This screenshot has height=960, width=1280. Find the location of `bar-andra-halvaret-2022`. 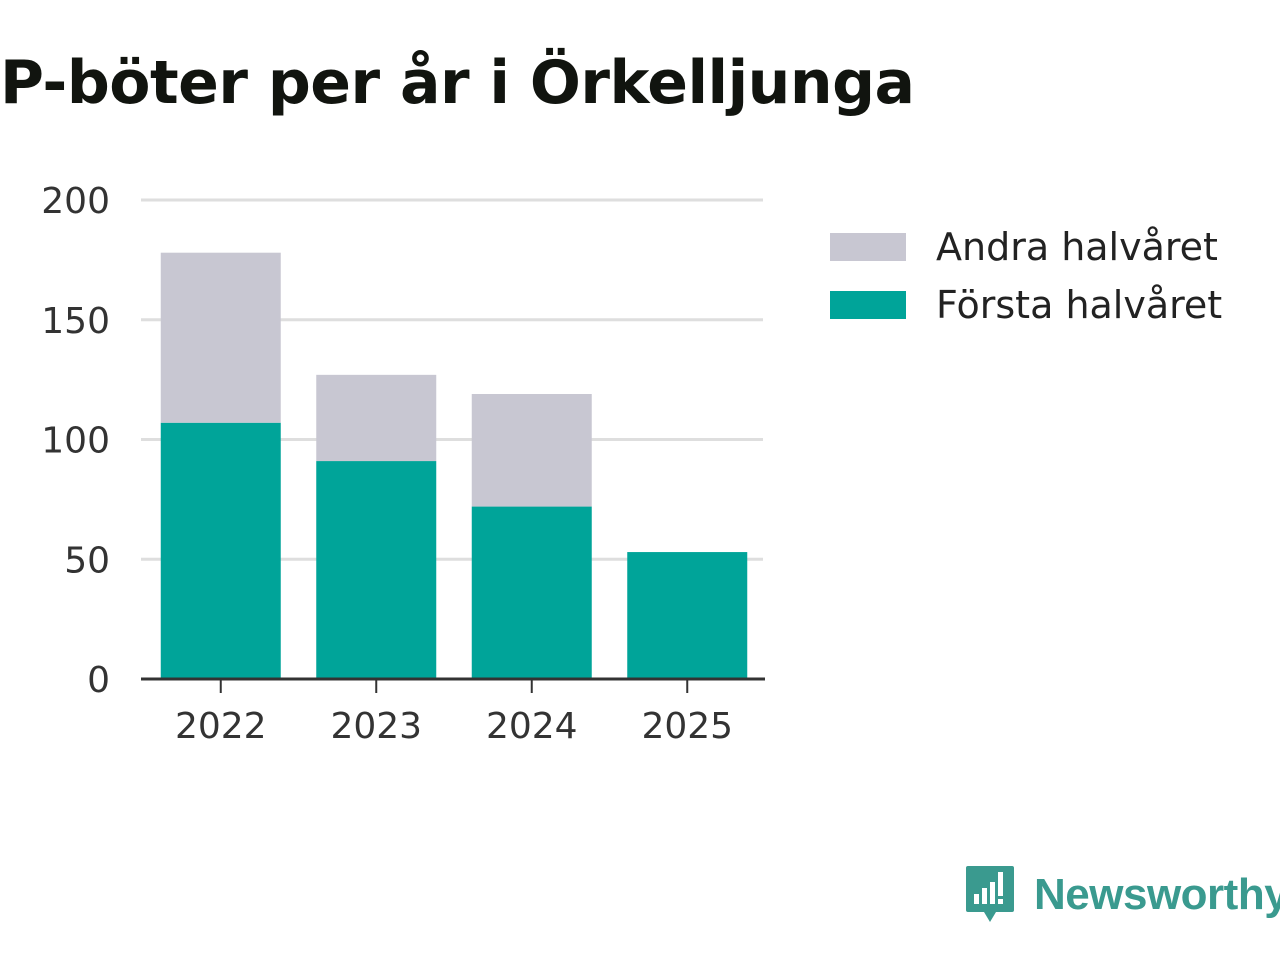

bar-andra-halvaret-2022 is located at coordinates (220, 337).